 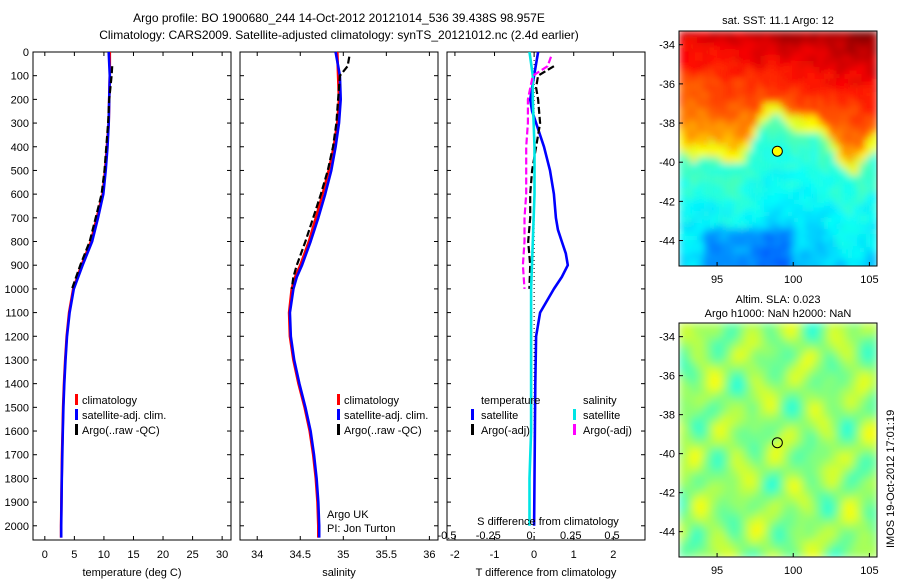 I want to click on sst-field, so click(x=778, y=148).